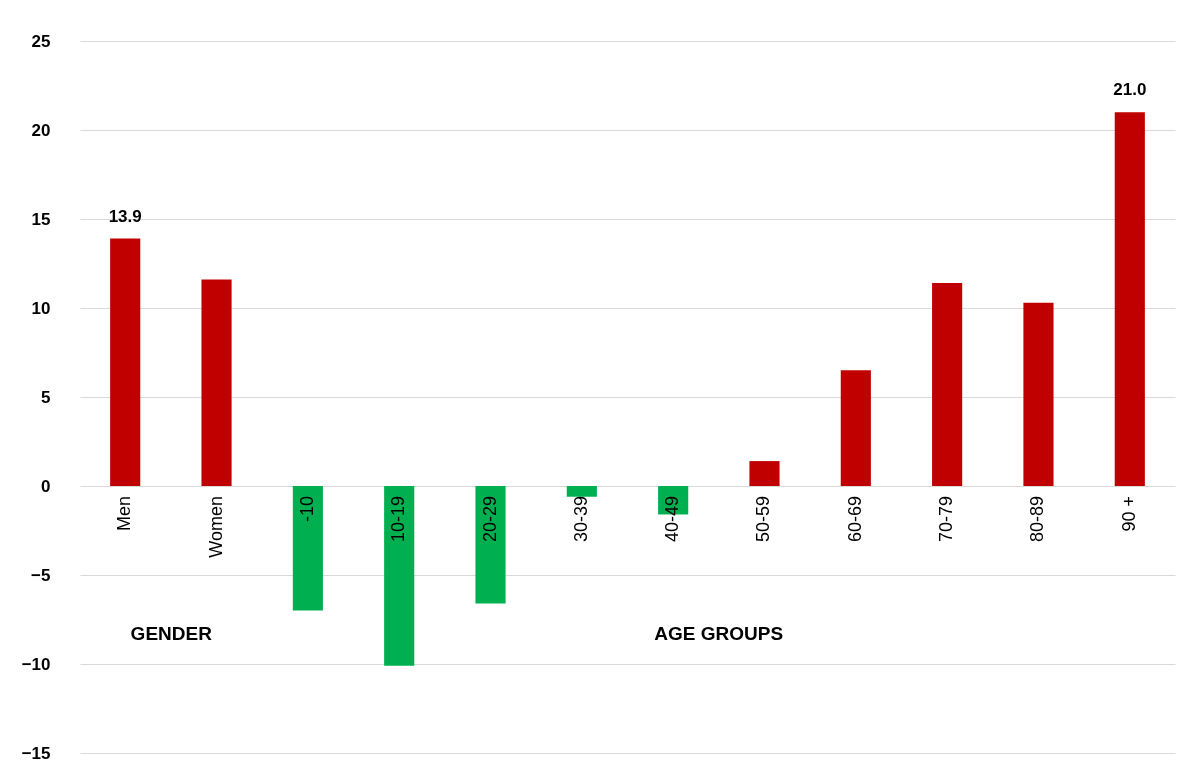 The image size is (1189, 774). I want to click on x-tick-label: 60-69, so click(854, 519).